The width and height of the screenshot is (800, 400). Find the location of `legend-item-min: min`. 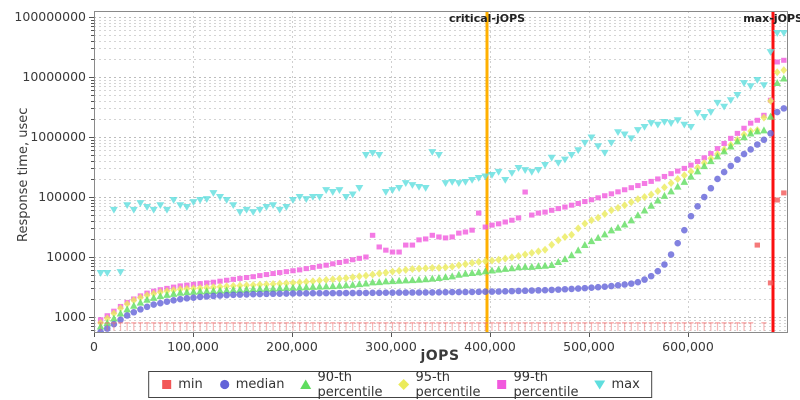

legend-item-min: min is located at coordinates (181, 384).